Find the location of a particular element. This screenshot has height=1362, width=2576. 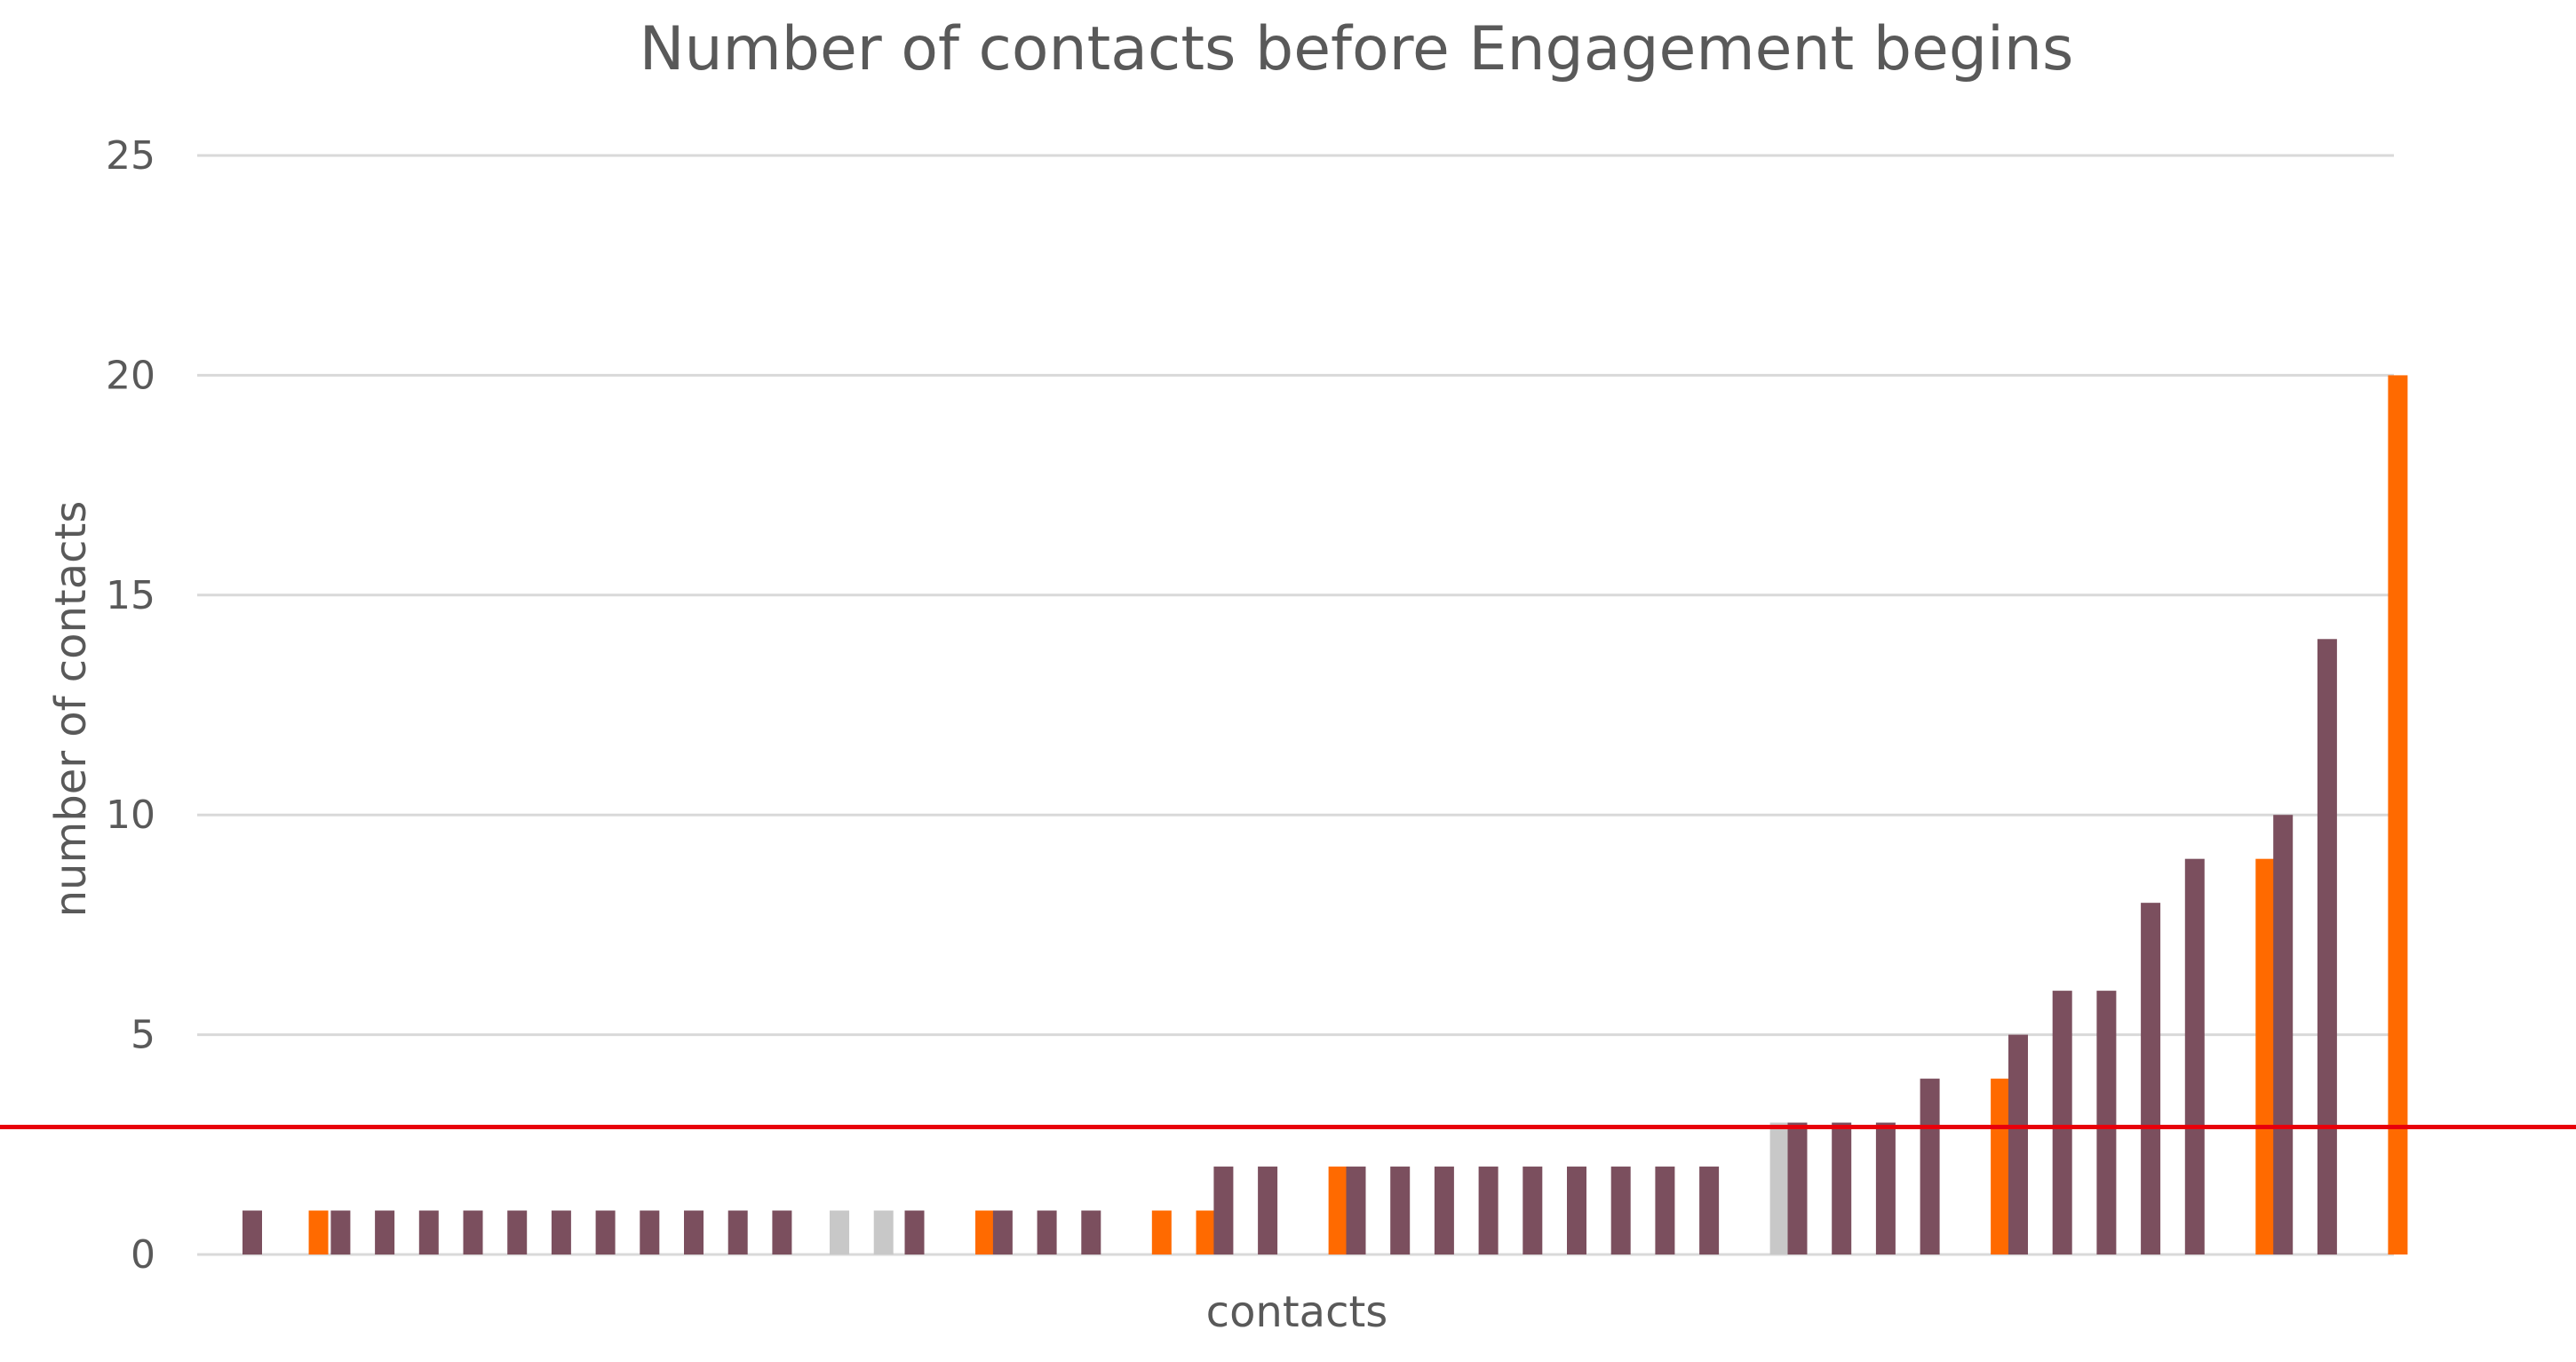

y-tick-label: 20 is located at coordinates (130, 375).